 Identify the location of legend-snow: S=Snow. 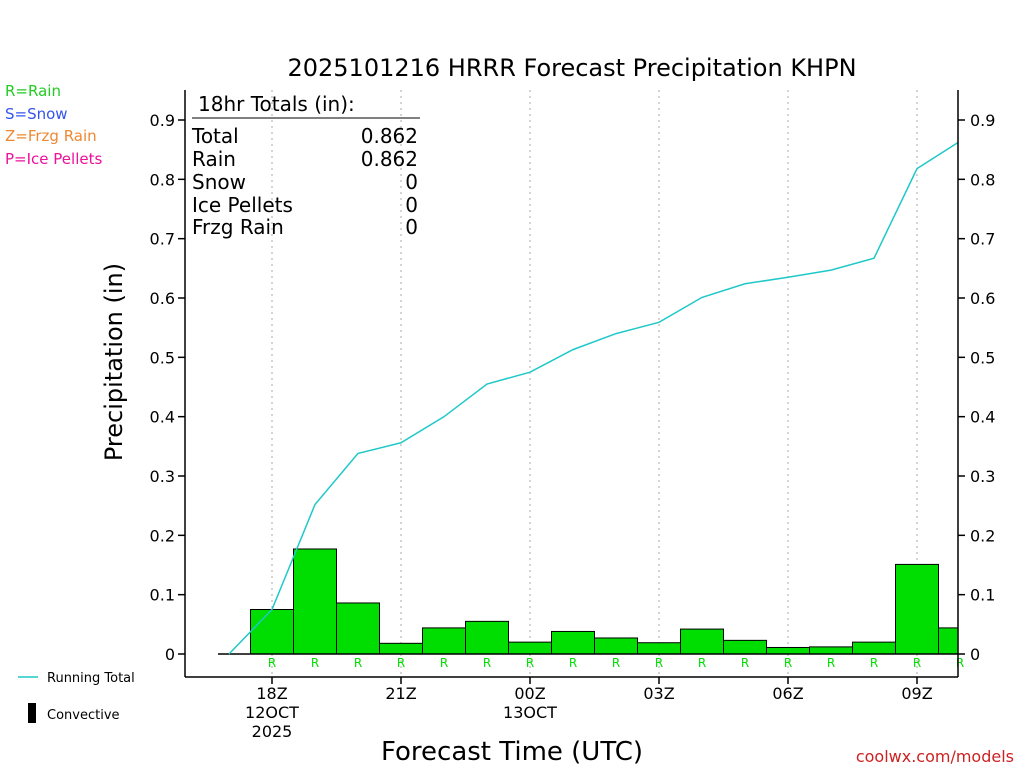
(36, 114).